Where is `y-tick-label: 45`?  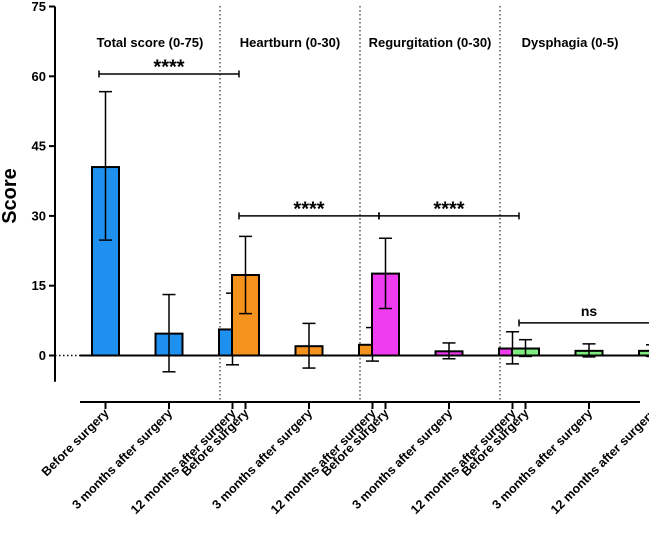 y-tick-label: 45 is located at coordinates (39, 146).